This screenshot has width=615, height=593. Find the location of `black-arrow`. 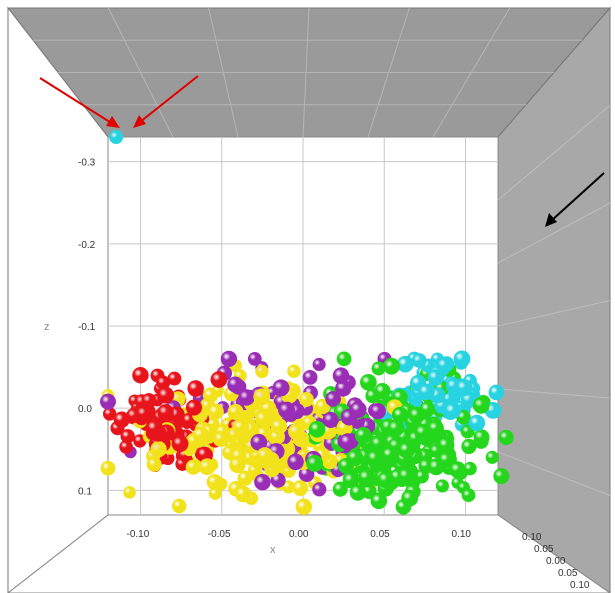

black-arrow is located at coordinates (575, 199).